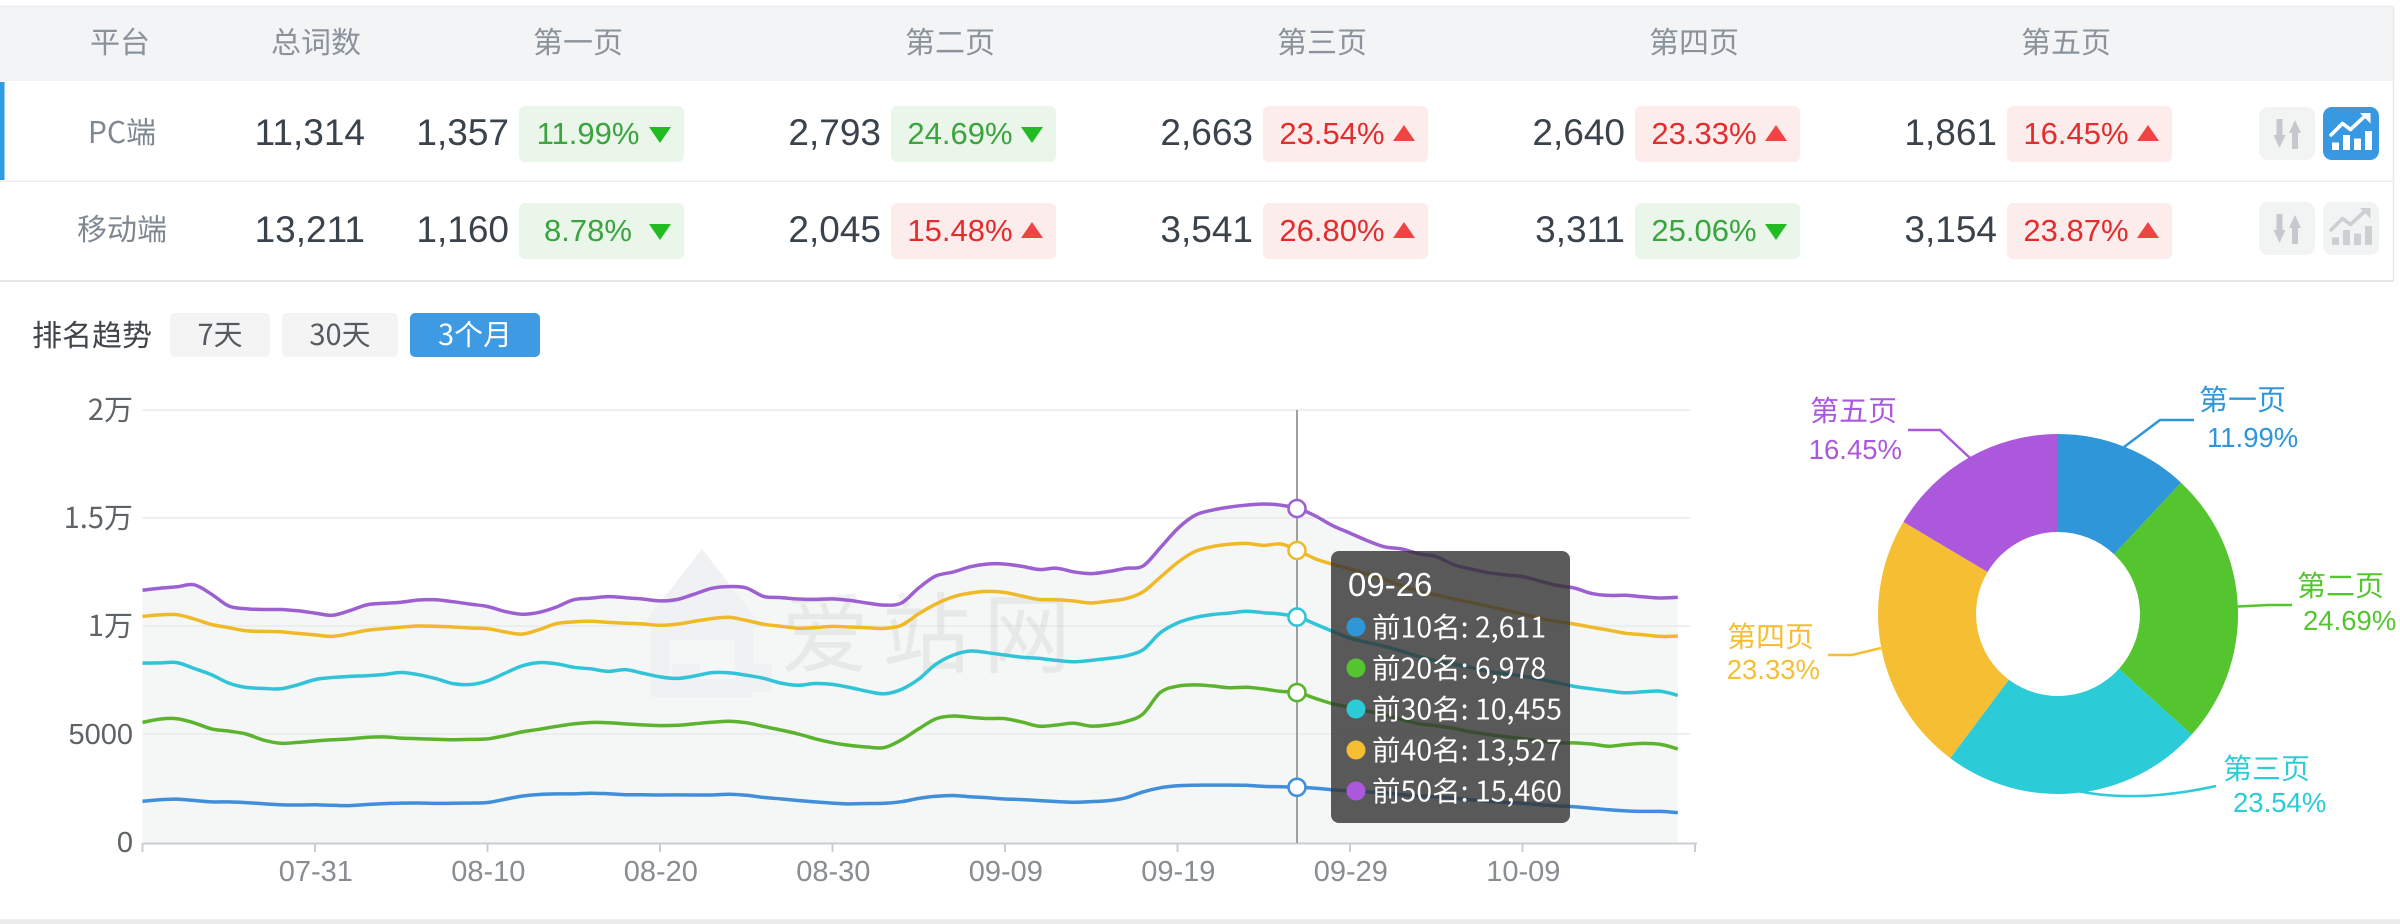  What do you see at coordinates (1206, 229) in the screenshot?
I see `svg-text: 3,541` at bounding box center [1206, 229].